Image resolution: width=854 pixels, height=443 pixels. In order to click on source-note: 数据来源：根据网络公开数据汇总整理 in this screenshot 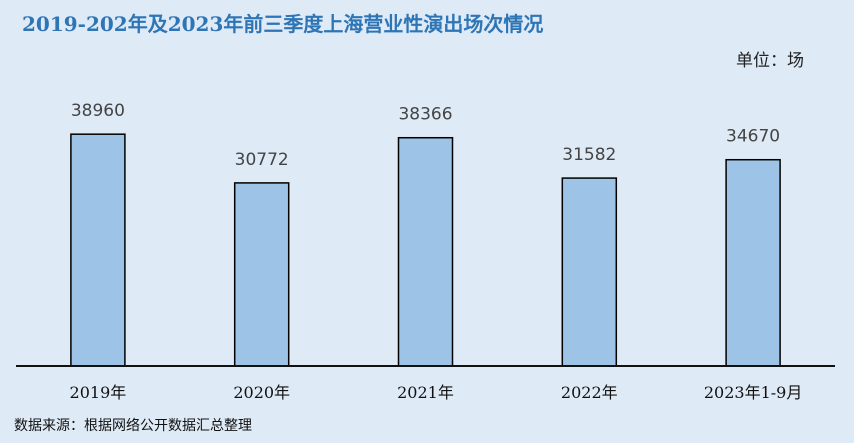, I will do `click(133, 426)`.